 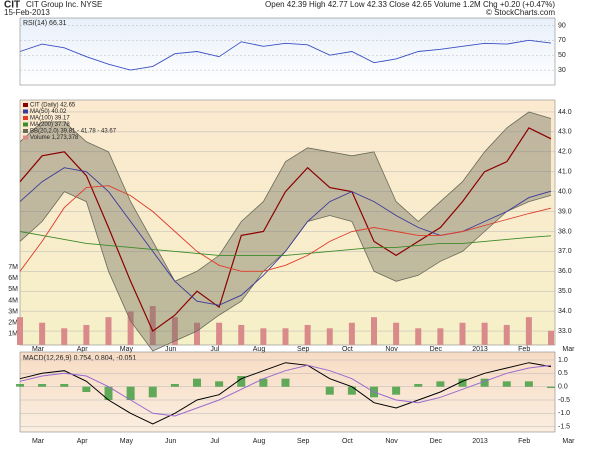 I want to click on x-tick-label: Feb, so click(x=524, y=441).